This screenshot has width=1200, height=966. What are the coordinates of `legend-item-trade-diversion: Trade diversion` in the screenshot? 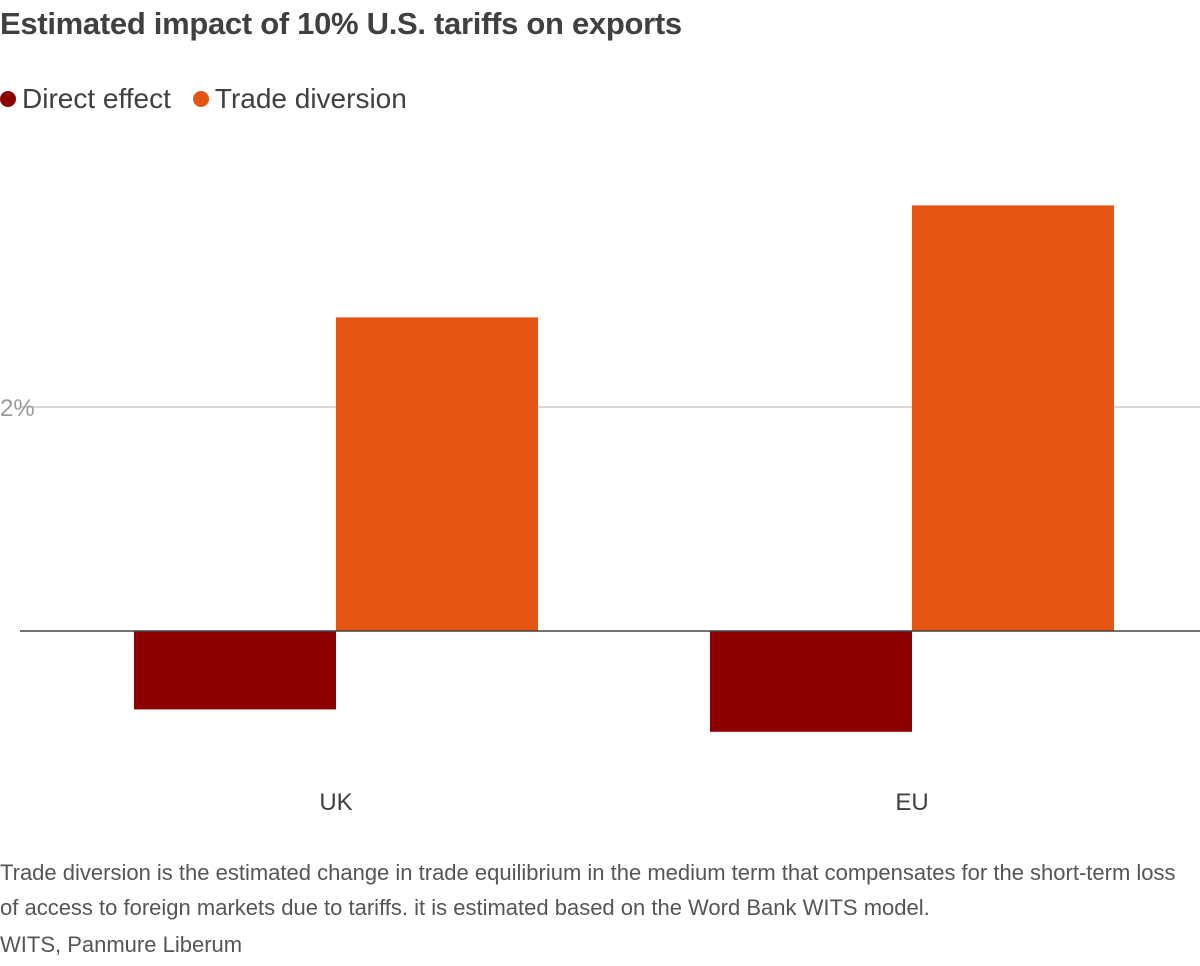 It's located at (299, 99).